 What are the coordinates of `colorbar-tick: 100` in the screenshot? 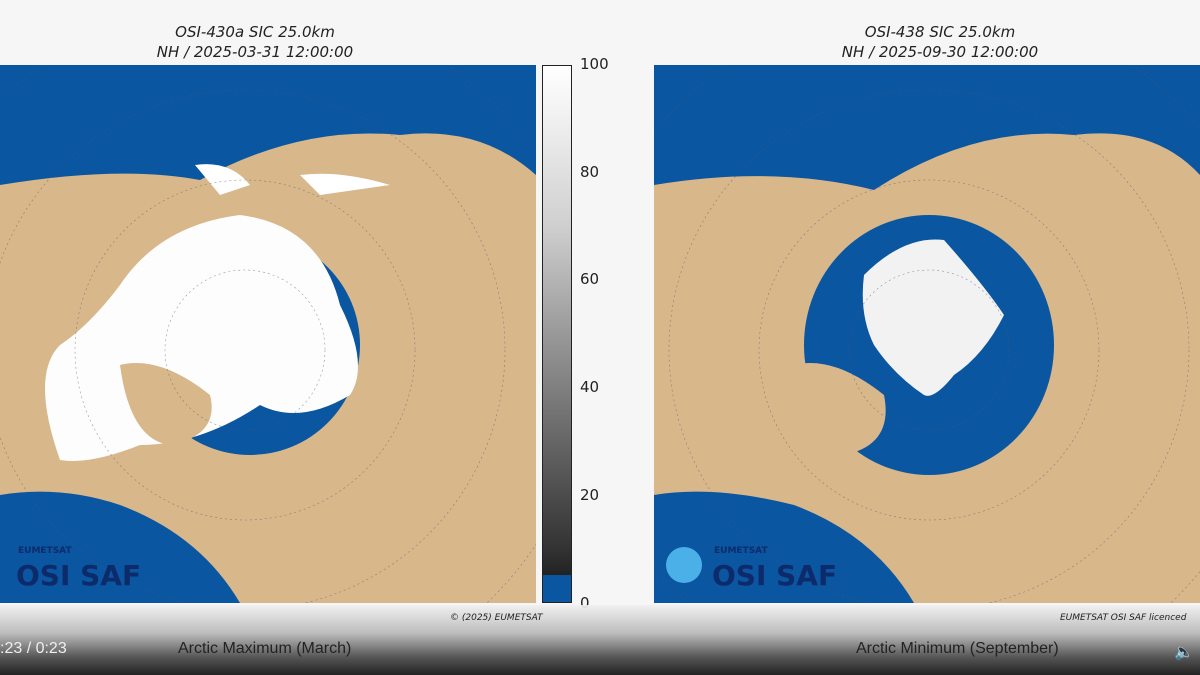 It's located at (594, 64).